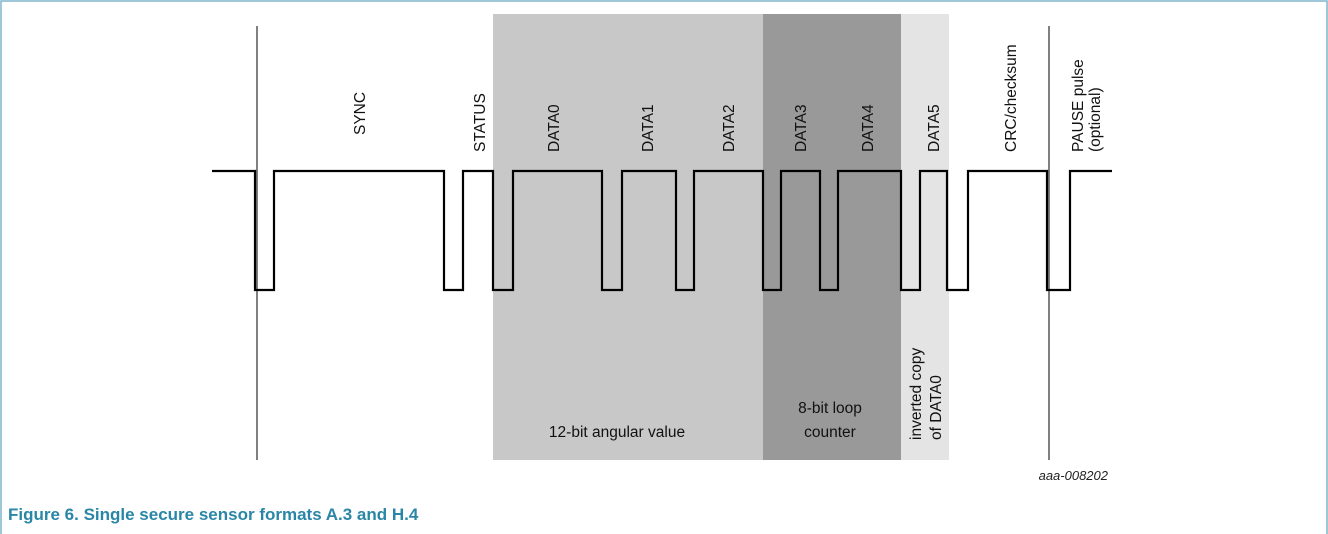 The image size is (1328, 534). What do you see at coordinates (617, 432) in the screenshot?
I see `region-label-angular: 12-bit angular value` at bounding box center [617, 432].